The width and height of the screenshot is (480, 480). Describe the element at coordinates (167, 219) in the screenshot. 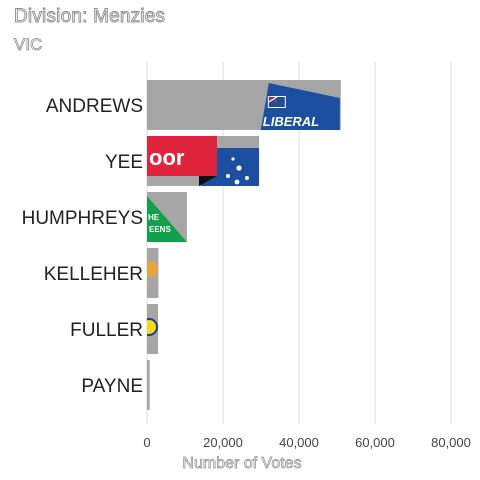

I see `greens-logo: HE EENS` at that location.